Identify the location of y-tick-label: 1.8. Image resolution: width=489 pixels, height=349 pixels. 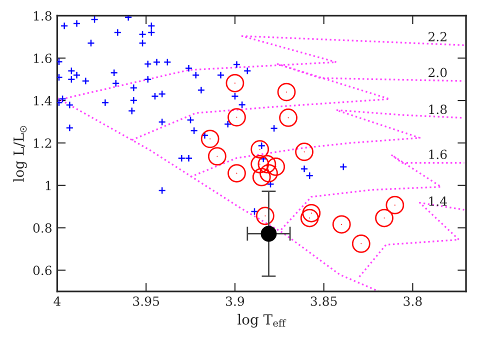
(43, 16).